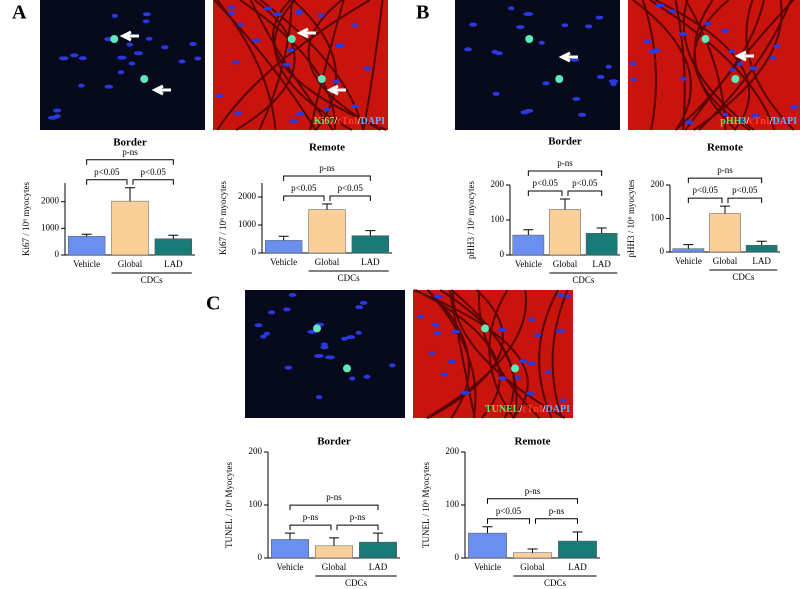  What do you see at coordinates (422, 13) in the screenshot?
I see `panel-label: B` at bounding box center [422, 13].